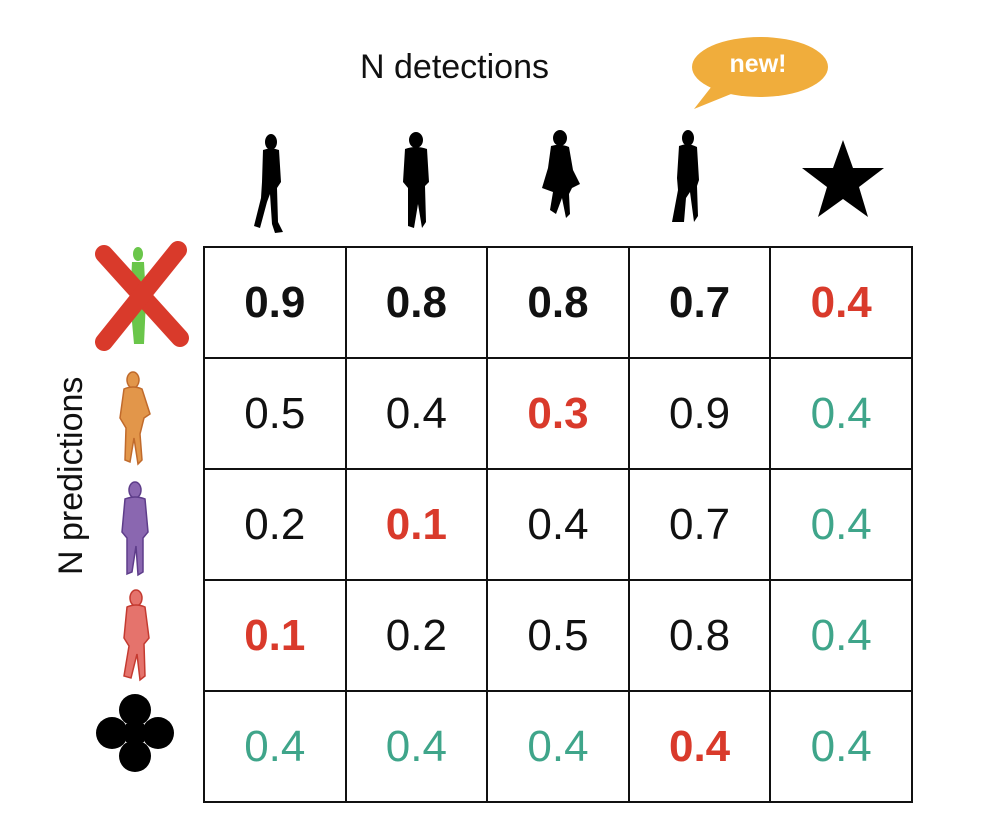 Image resolution: width=988 pixels, height=834 pixels. I want to click on matrix-cell: 0.3, so click(558, 413).